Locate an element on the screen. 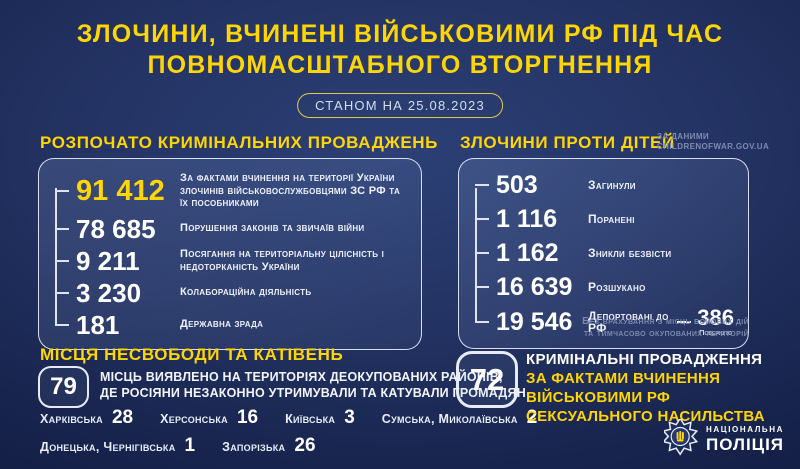  stat-label: Поранені is located at coordinates (611, 218).